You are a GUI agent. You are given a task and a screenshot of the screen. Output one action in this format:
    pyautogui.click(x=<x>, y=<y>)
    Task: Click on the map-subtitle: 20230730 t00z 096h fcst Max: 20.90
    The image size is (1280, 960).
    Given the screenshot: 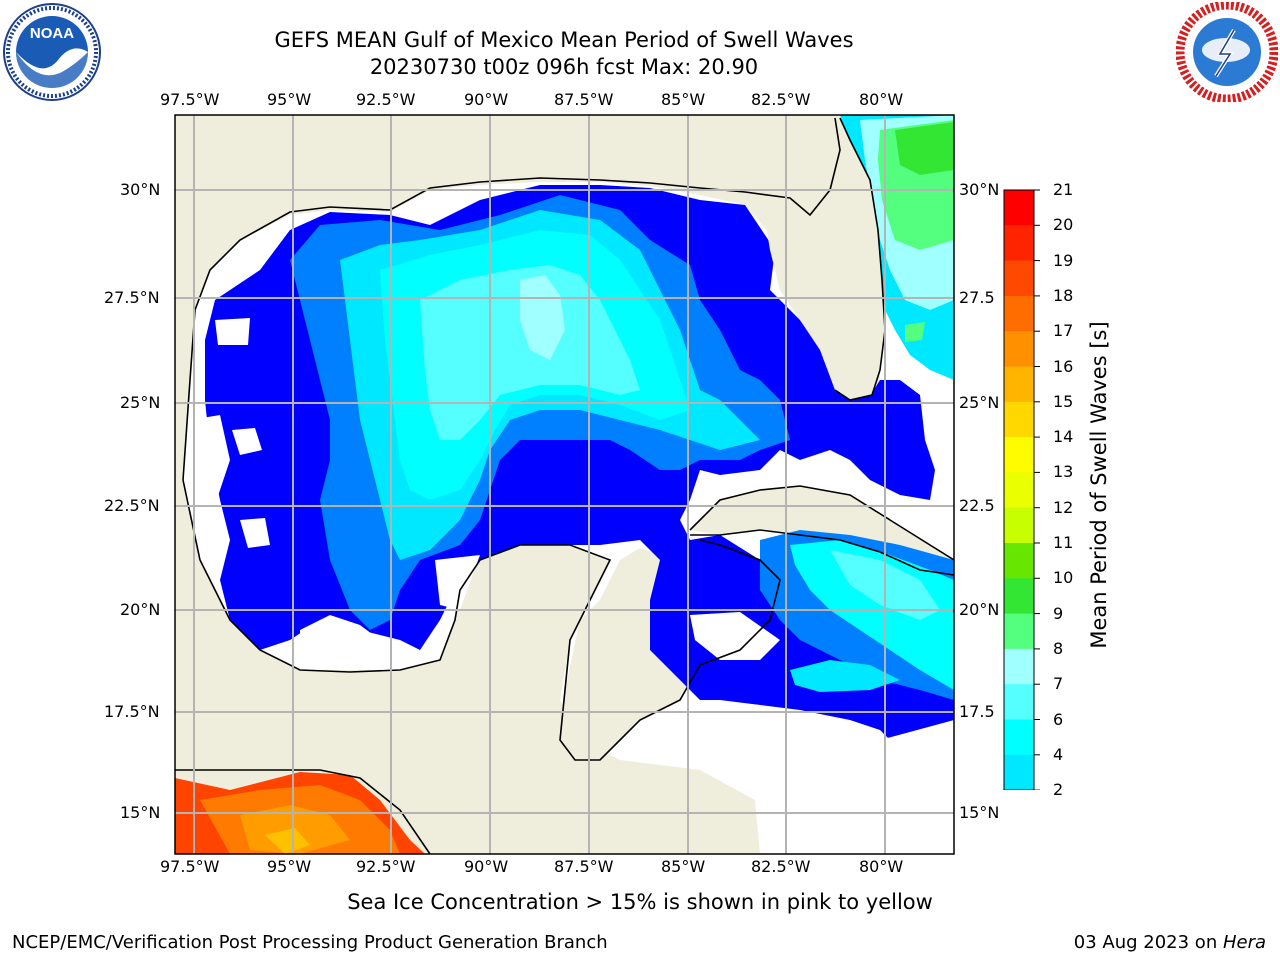 What is the action you would take?
    pyautogui.click(x=564, y=67)
    